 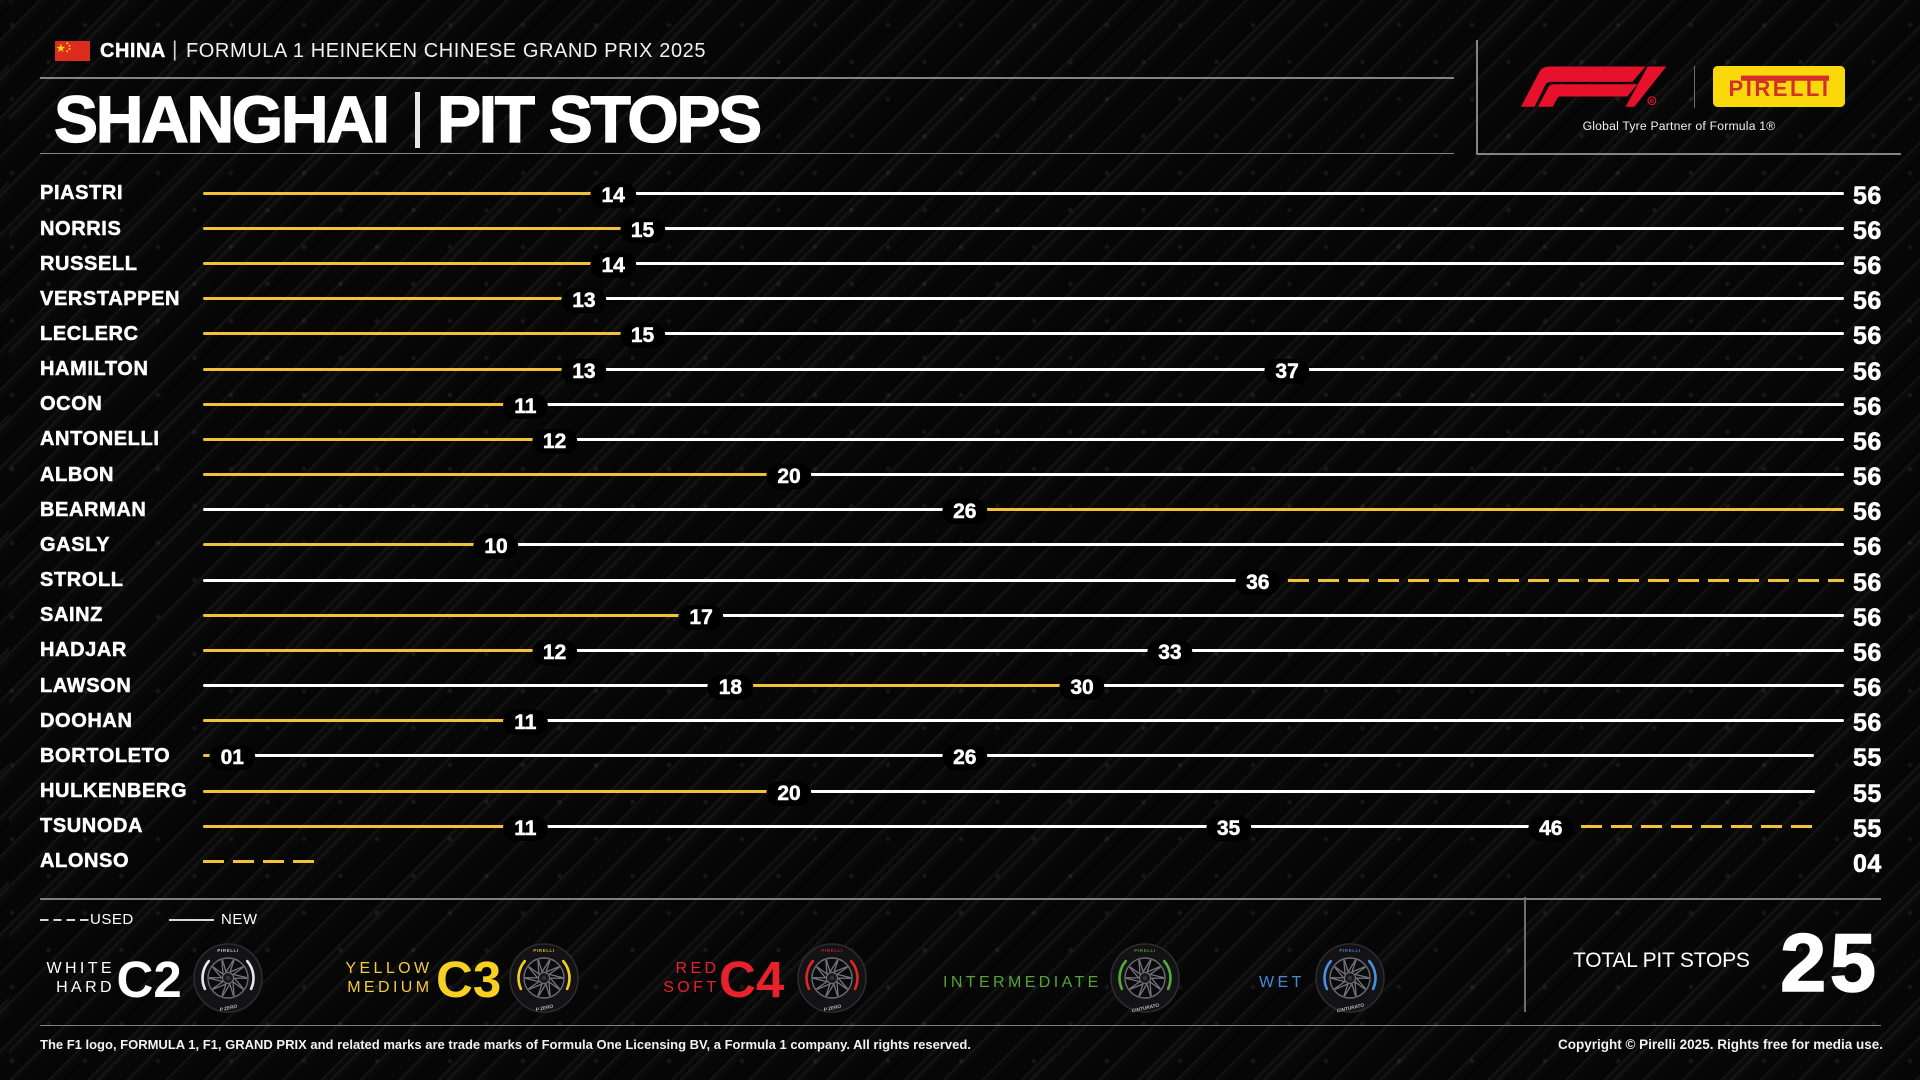 What do you see at coordinates (1652, 102) in the screenshot?
I see `svg-text: R` at bounding box center [1652, 102].